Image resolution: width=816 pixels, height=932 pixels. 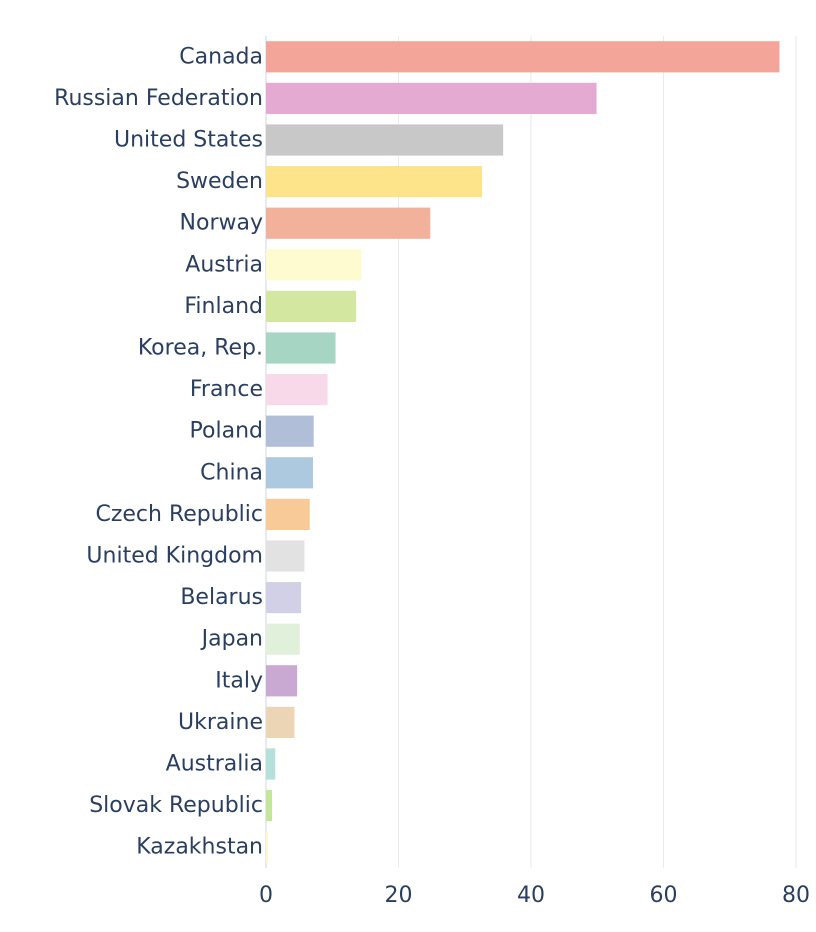 I want to click on y-tick-label-ukraine: Ukraine, so click(x=220, y=722).